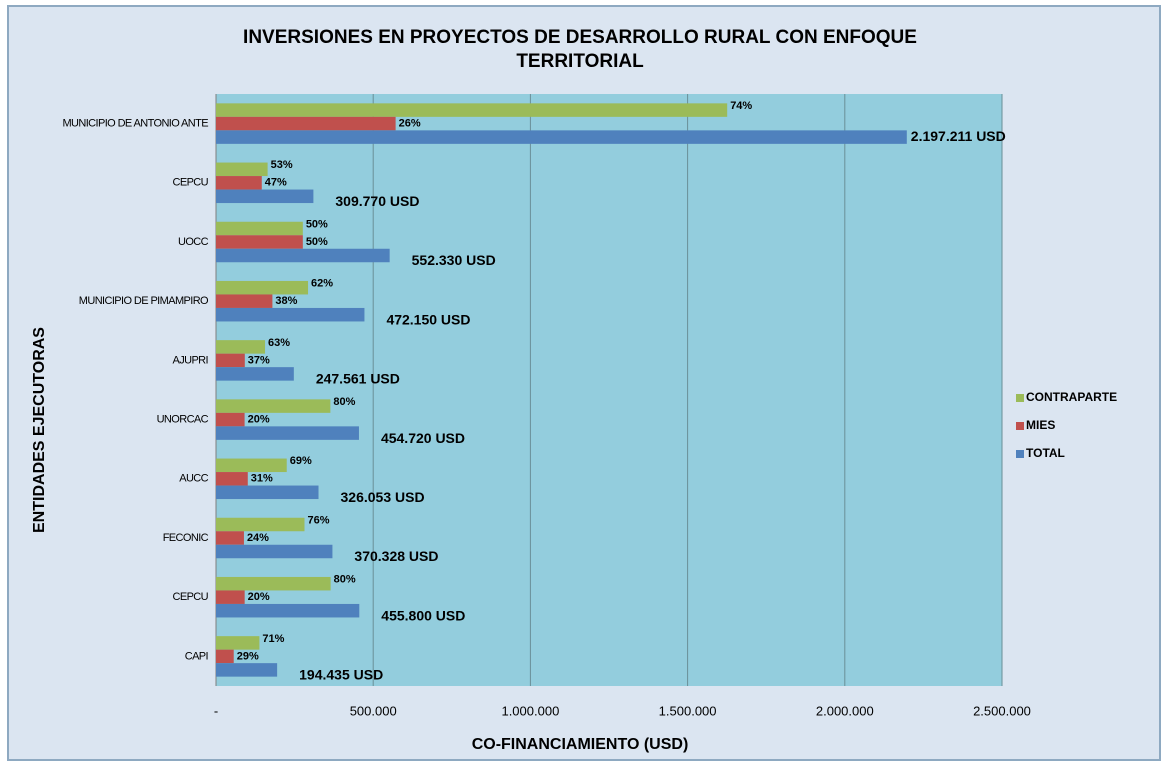  Describe the element at coordinates (423, 615) in the screenshot. I see `total-label: 455.800 USD` at that location.